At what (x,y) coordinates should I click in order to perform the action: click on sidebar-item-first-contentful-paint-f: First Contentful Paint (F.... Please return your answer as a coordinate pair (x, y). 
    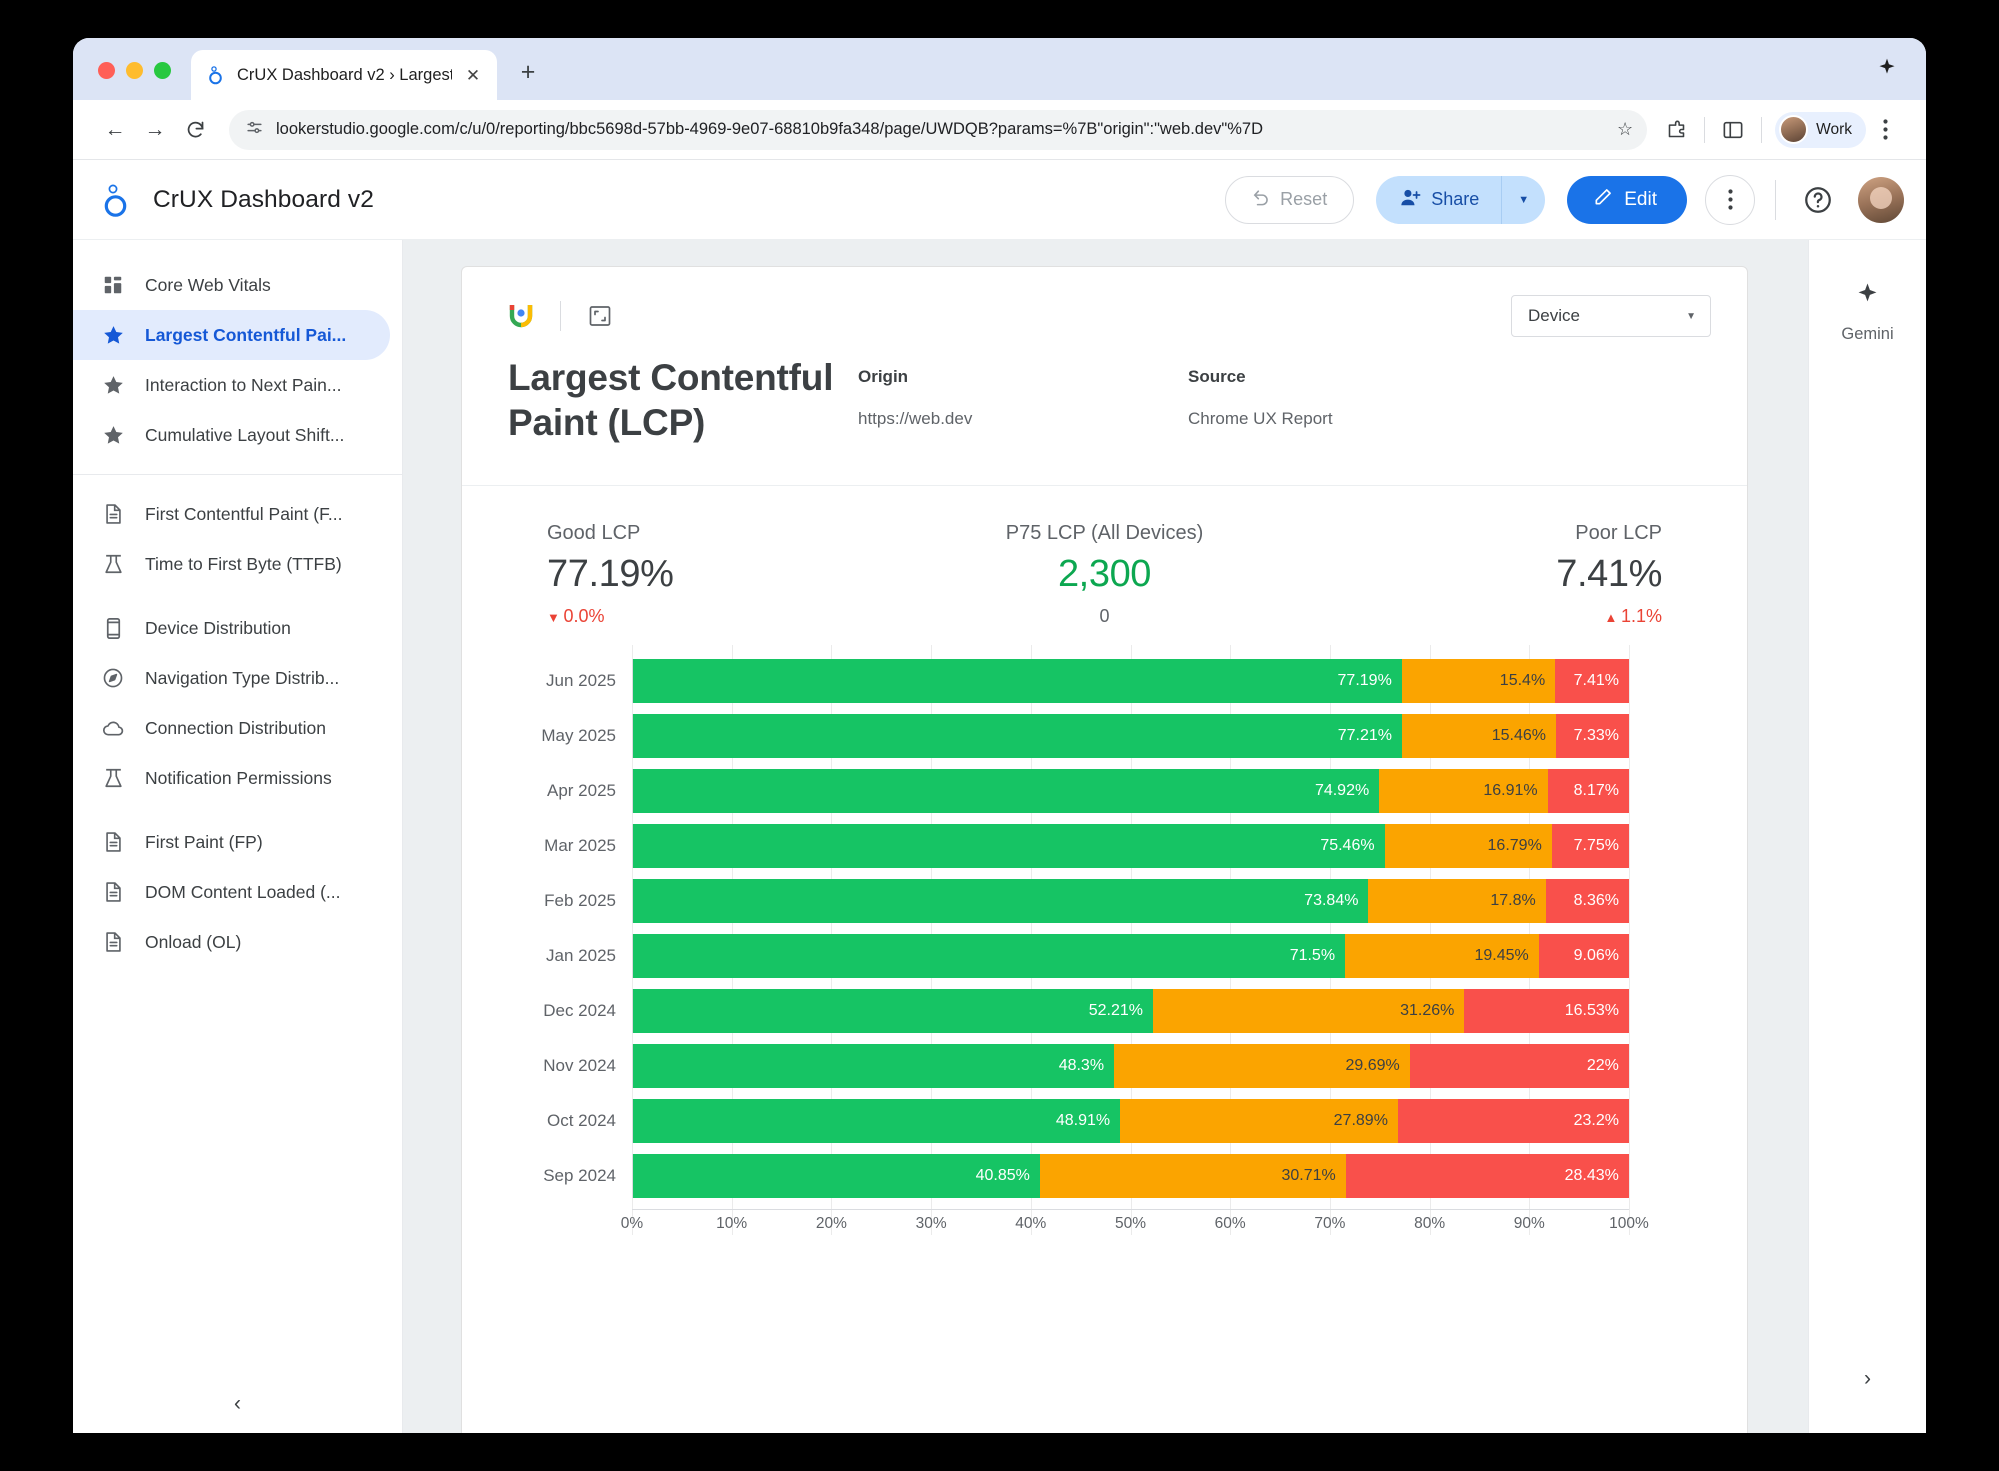
    Looking at the image, I should click on (231, 514).